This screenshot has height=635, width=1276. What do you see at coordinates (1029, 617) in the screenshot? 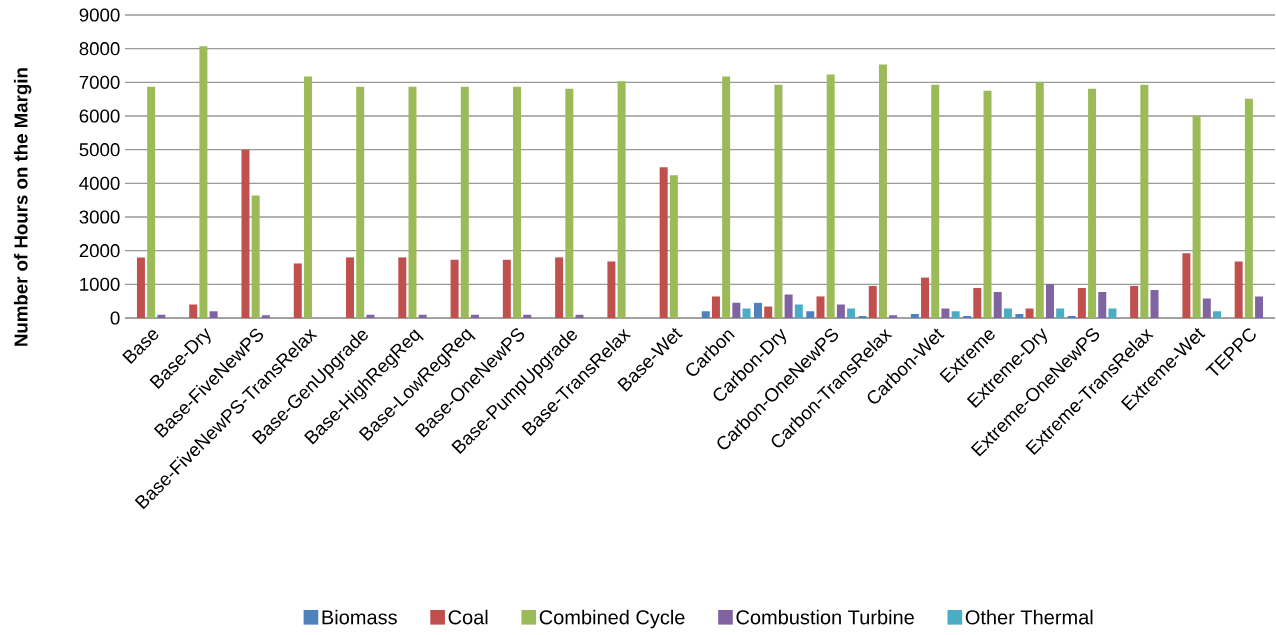
I see `legend-label: Other Thermal` at bounding box center [1029, 617].